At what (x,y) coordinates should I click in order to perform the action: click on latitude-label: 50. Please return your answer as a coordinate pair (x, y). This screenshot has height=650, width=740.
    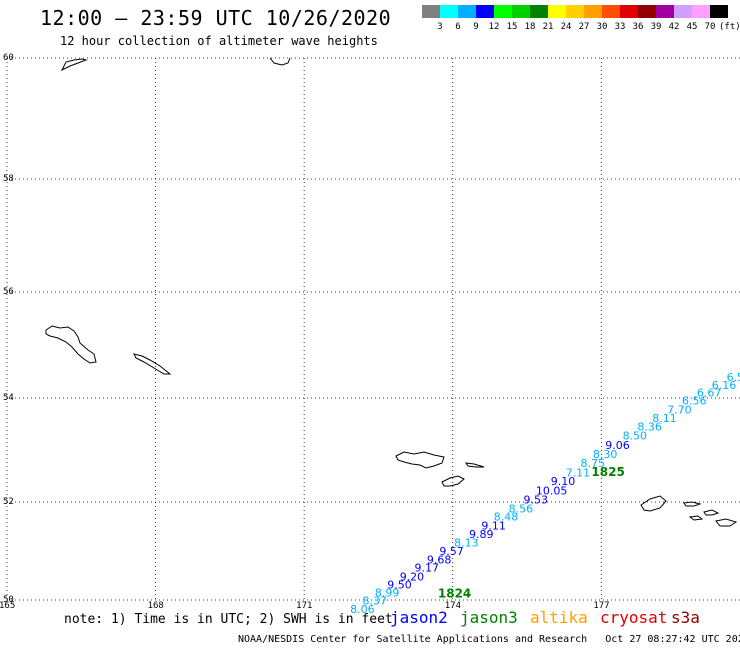
    Looking at the image, I should click on (8, 600).